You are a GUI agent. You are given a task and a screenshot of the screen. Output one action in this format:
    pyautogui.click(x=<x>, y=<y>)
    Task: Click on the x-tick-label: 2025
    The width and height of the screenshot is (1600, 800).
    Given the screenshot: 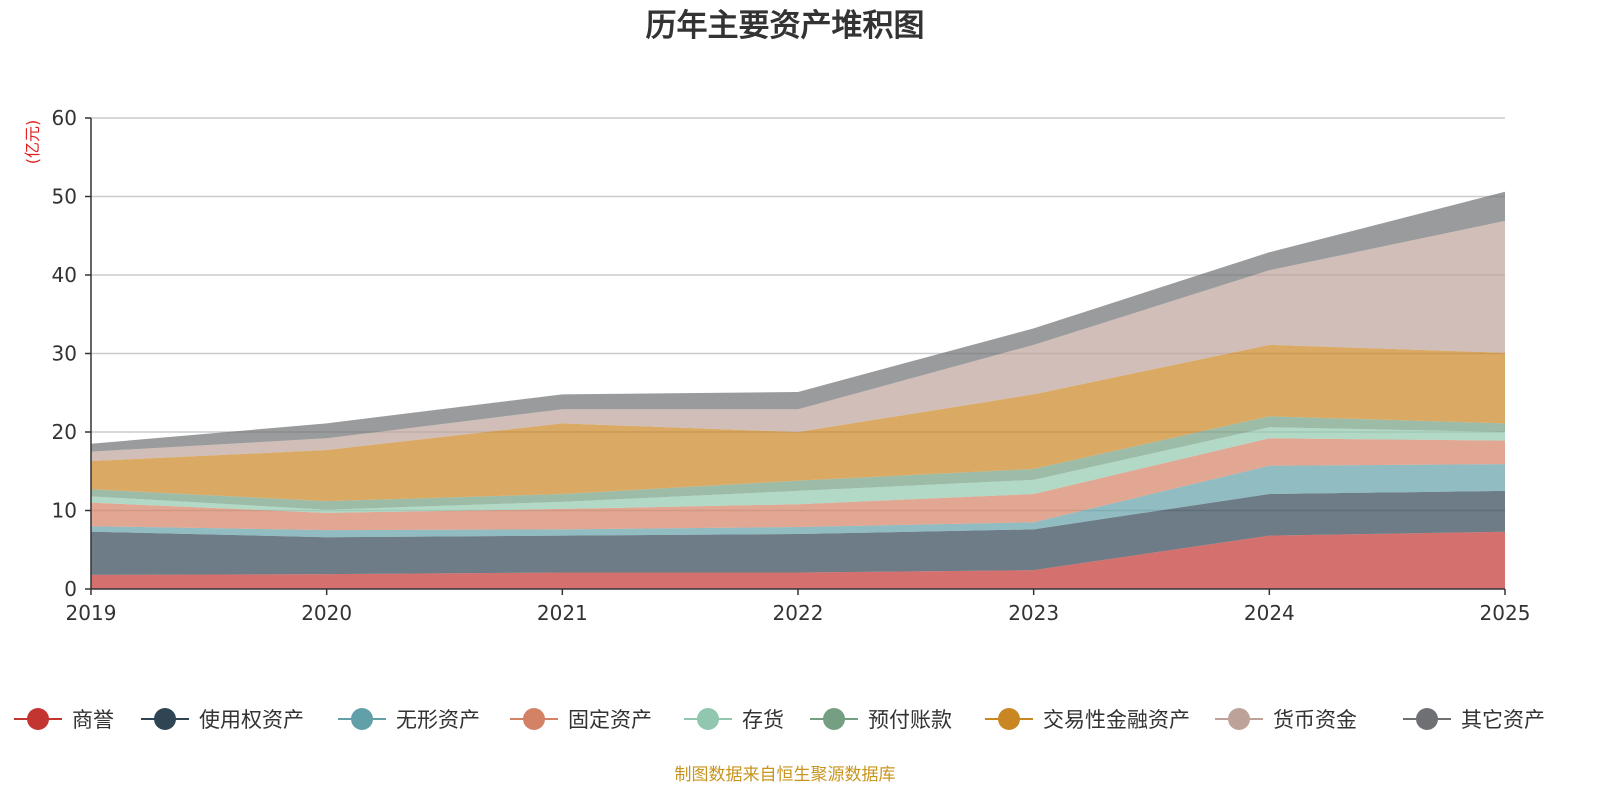 What is the action you would take?
    pyautogui.click(x=1505, y=613)
    